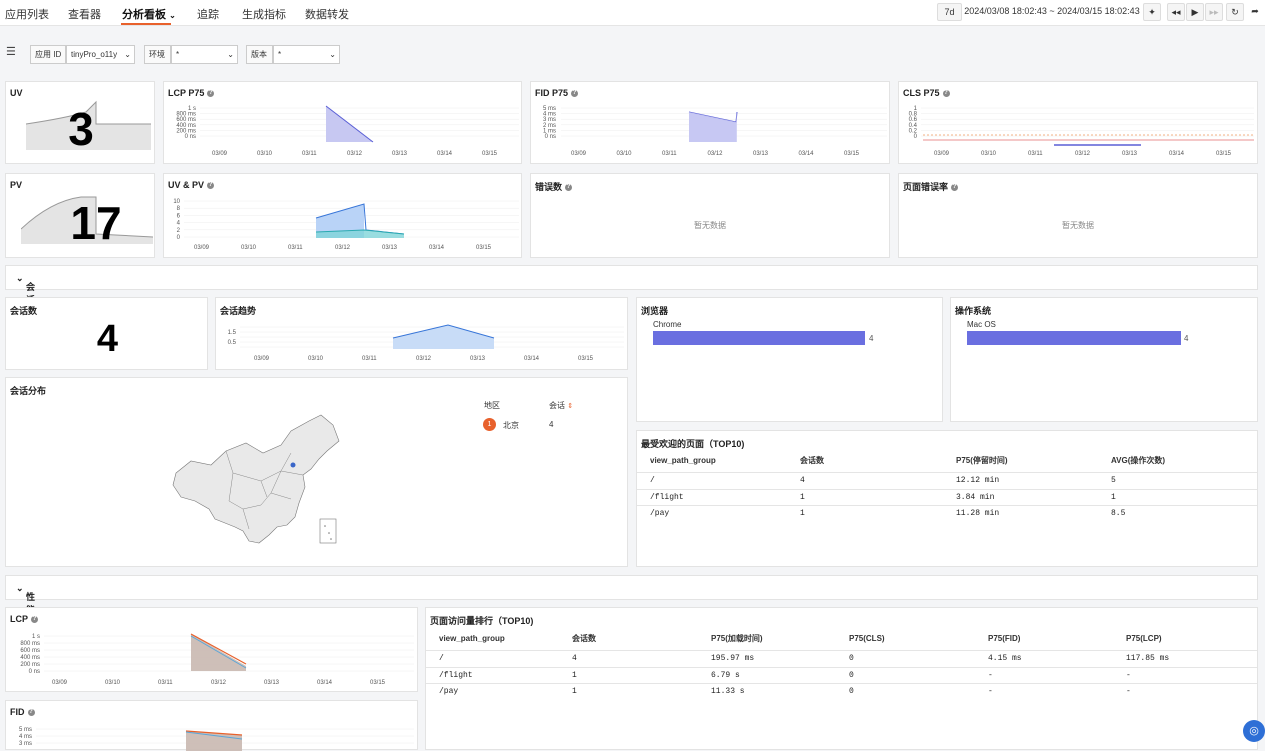 This screenshot has width=1265, height=751. I want to click on table-cell: 6.79 s, so click(725, 675).